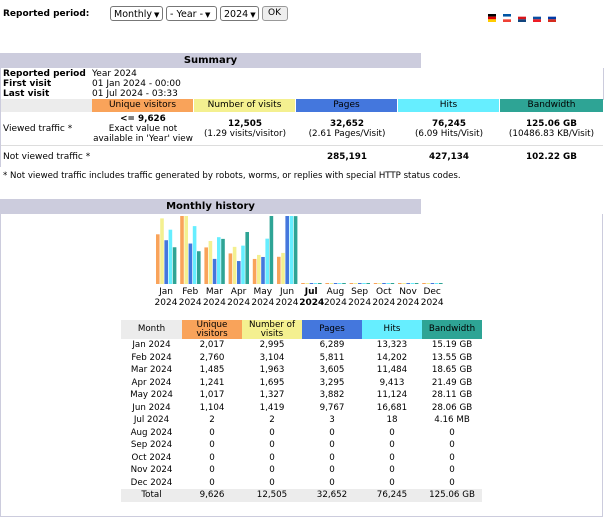 This screenshot has width=604, height=520. Describe the element at coordinates (238, 292) in the screenshot. I see `month: Apr` at that location.